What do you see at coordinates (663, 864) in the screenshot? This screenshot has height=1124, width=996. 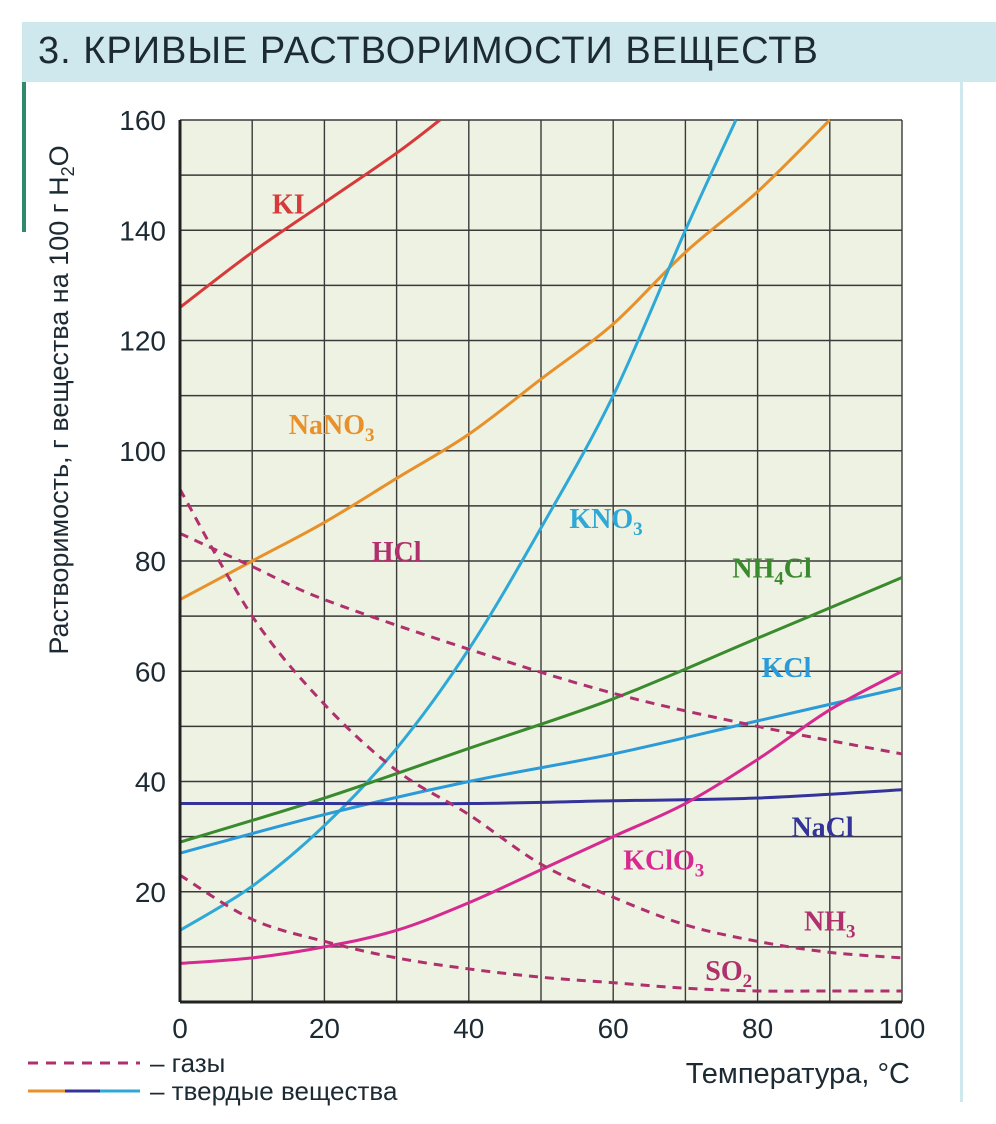 I see `series-label-kclo3: KClO3` at bounding box center [663, 864].